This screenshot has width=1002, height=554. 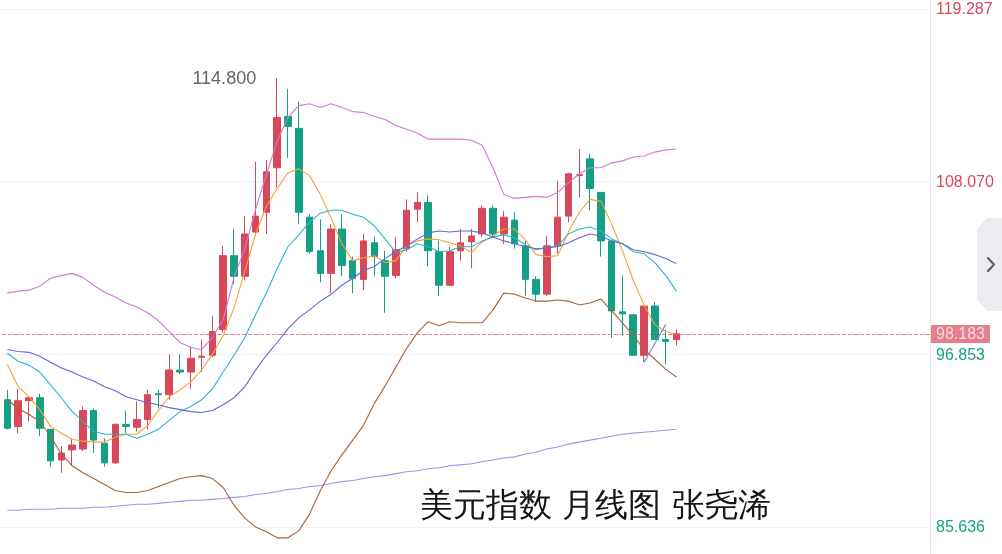 I want to click on annotation: 114.800, so click(x=224, y=78).